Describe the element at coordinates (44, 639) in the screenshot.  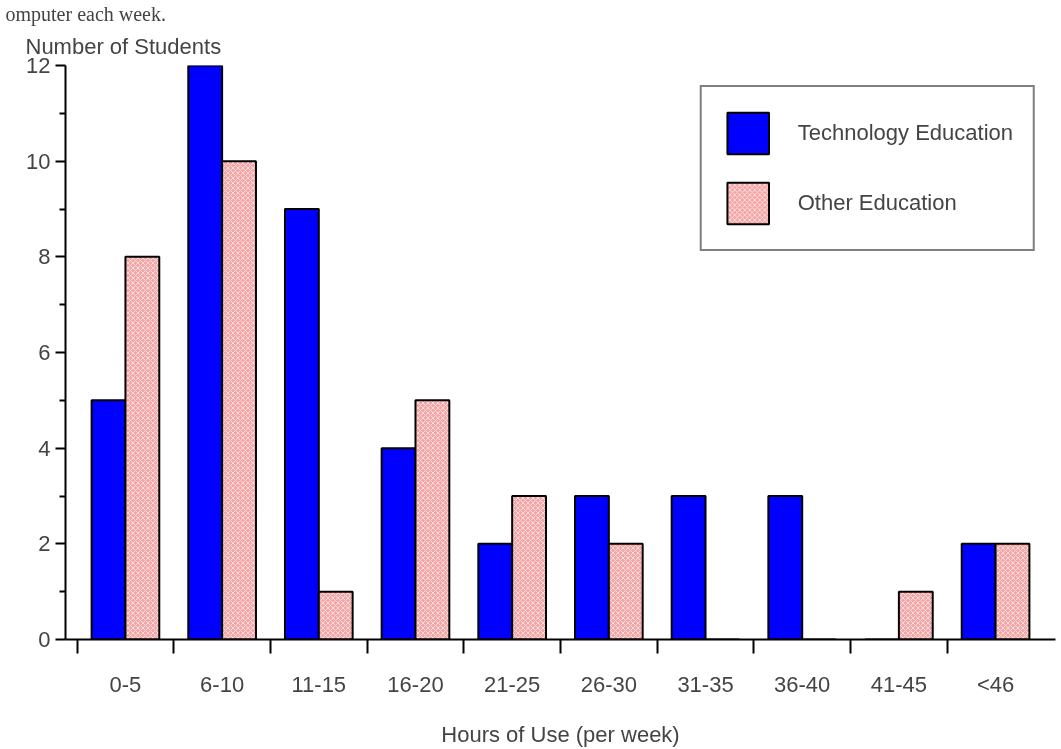
I see `y-tick-label: 0` at that location.